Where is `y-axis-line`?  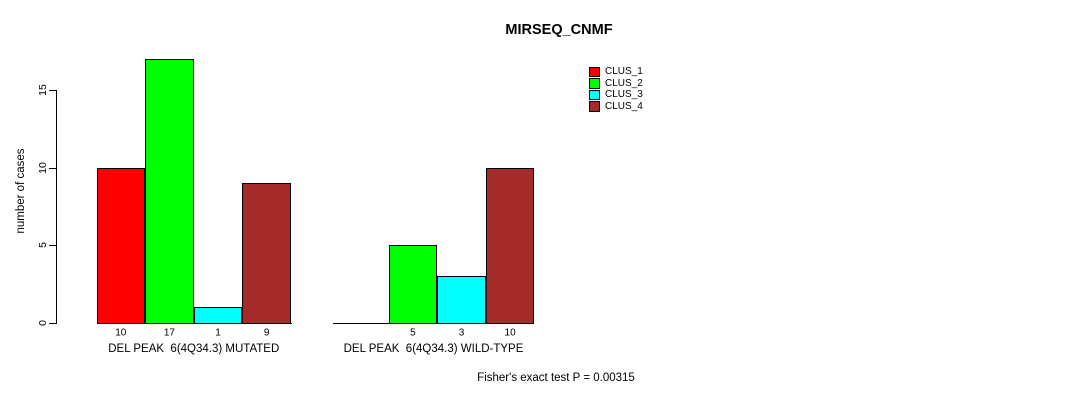 y-axis-line is located at coordinates (56, 207).